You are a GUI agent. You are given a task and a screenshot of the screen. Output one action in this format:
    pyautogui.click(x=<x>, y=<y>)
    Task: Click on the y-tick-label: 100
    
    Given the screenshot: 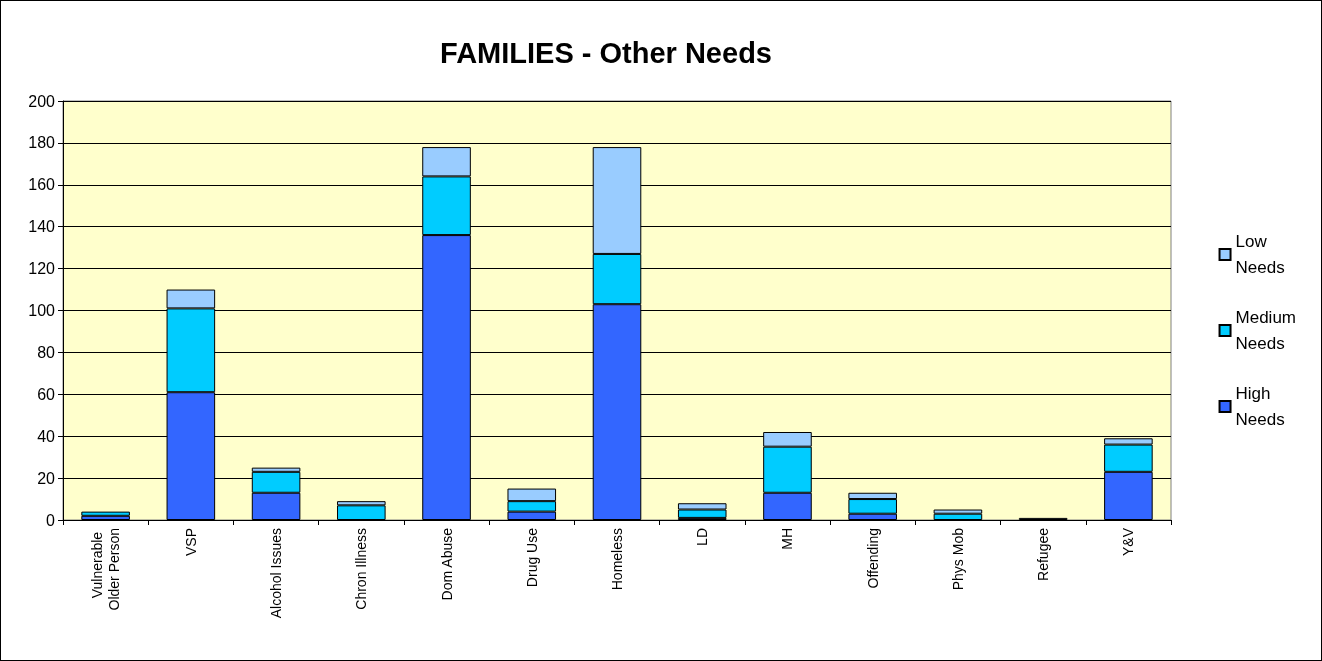 What is the action you would take?
    pyautogui.click(x=42, y=310)
    